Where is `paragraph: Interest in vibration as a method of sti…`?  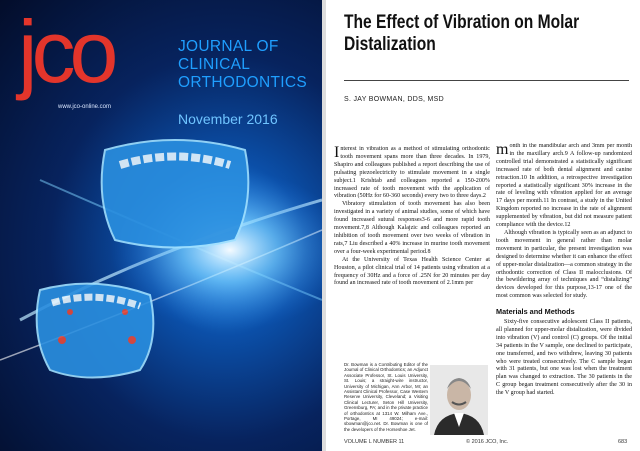
paragraph: Interest in vibration as a method of sti… is located at coordinates (412, 173).